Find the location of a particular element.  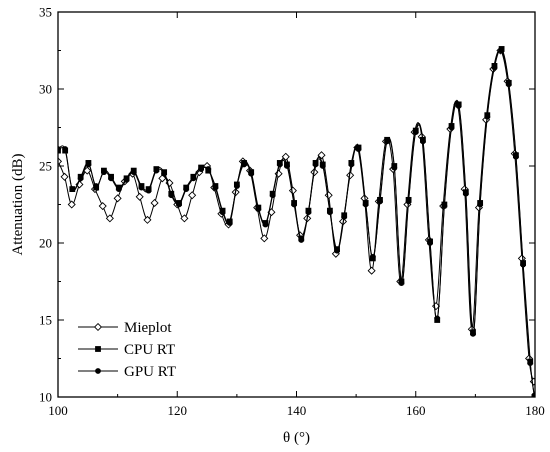

x-tick-label: 140 is located at coordinates (297, 410).